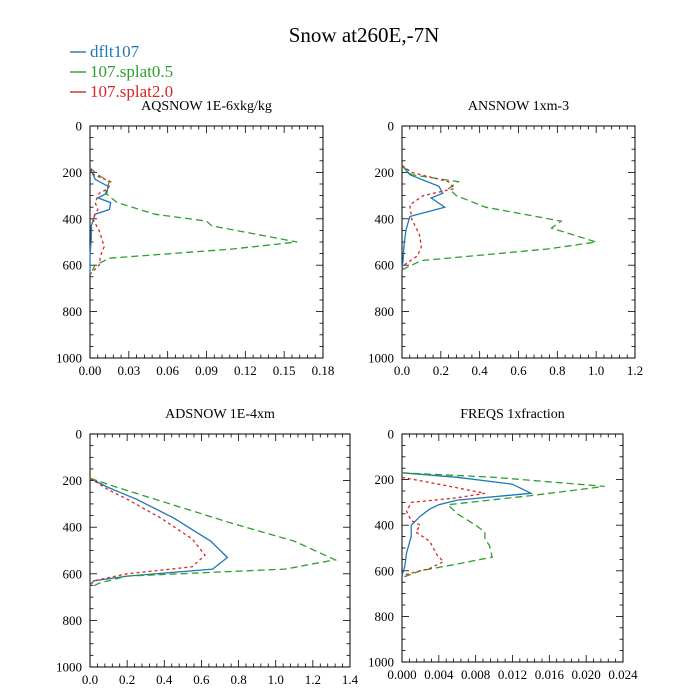 This screenshot has width=700, height=700. I want to click on x-tick-label: 0.12, so click(245, 370).